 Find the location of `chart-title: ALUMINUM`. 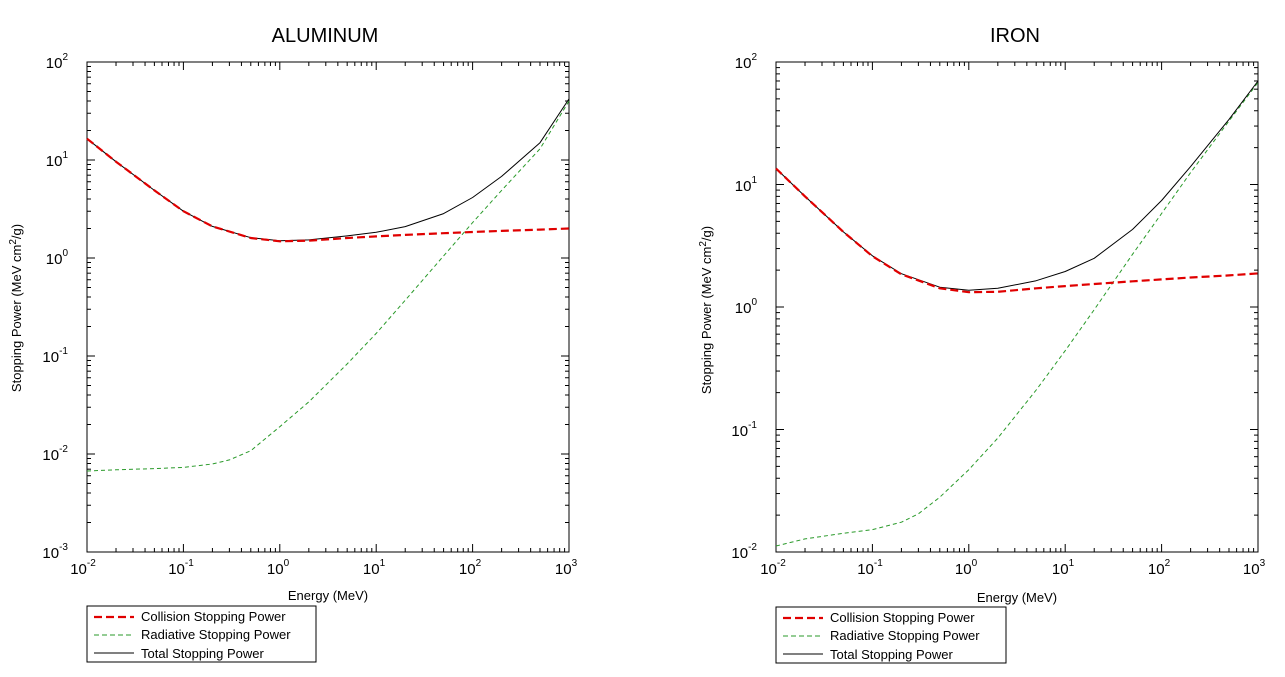

chart-title: ALUMINUM is located at coordinates (325, 36).